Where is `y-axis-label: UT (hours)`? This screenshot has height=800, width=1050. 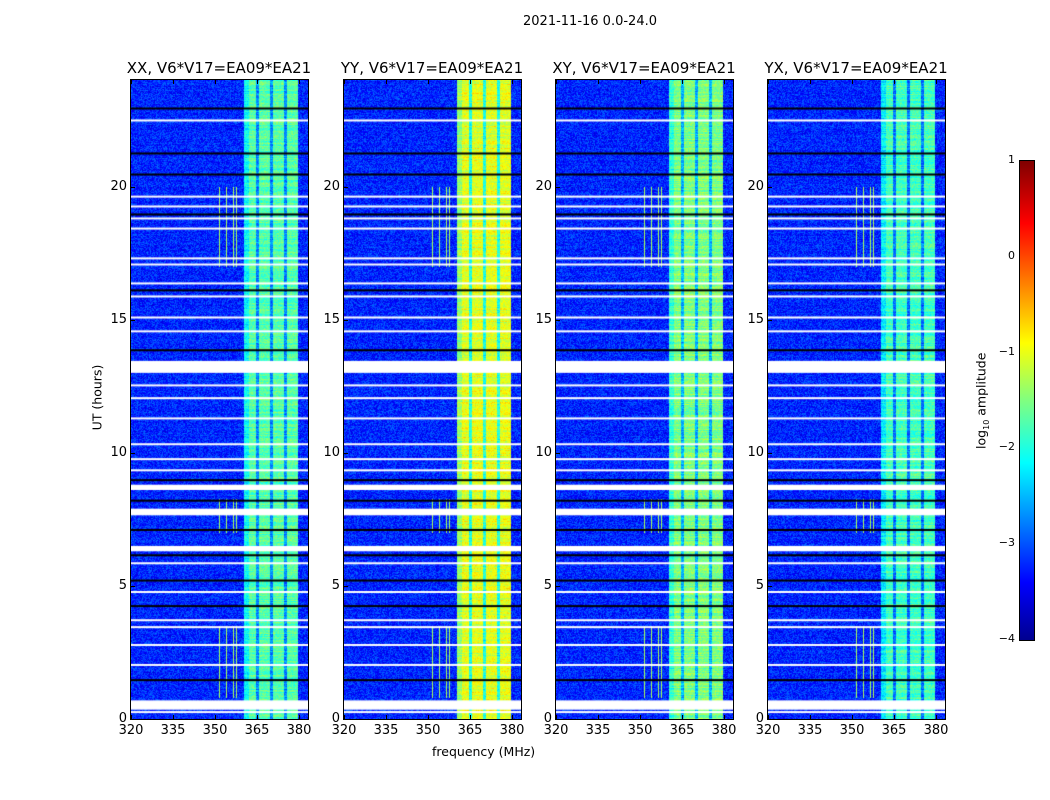 y-axis-label: UT (hours) is located at coordinates (97, 397).